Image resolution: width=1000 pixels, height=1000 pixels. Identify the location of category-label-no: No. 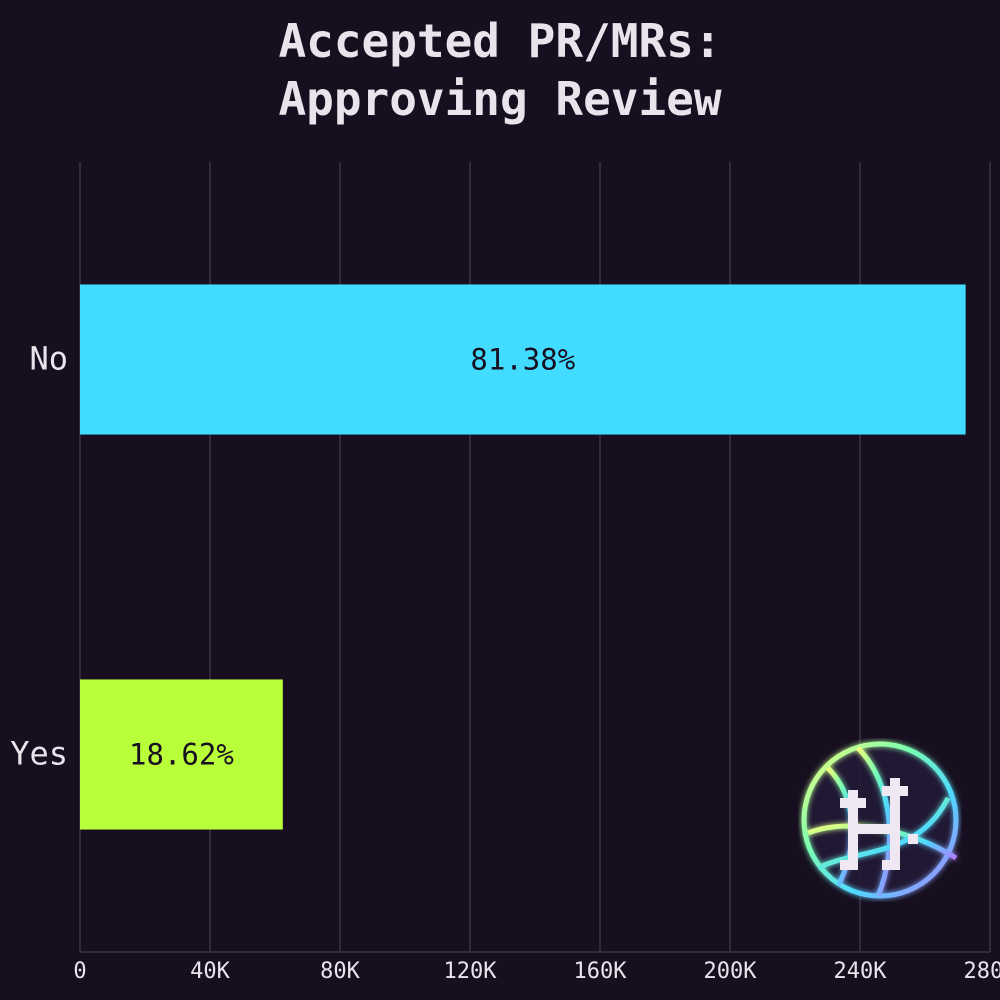
(48, 359).